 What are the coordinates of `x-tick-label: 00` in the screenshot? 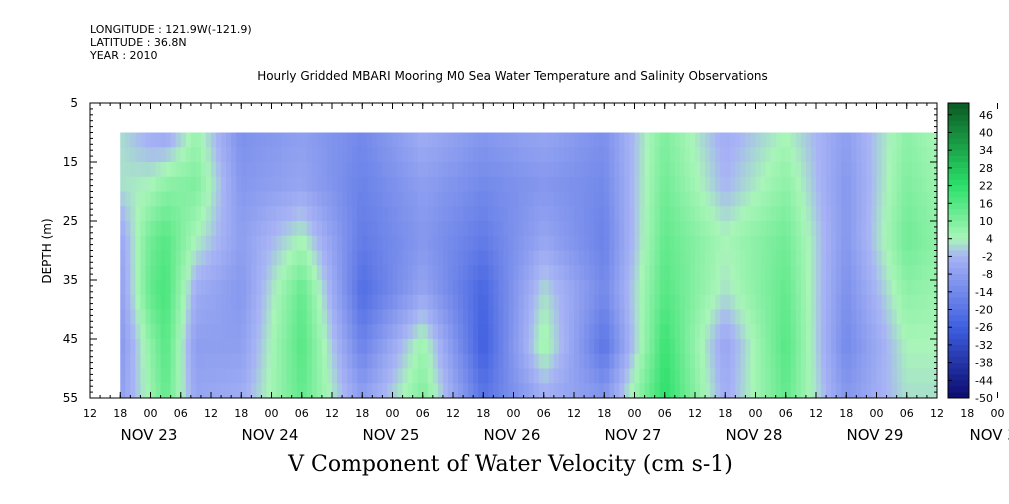 It's located at (877, 413).